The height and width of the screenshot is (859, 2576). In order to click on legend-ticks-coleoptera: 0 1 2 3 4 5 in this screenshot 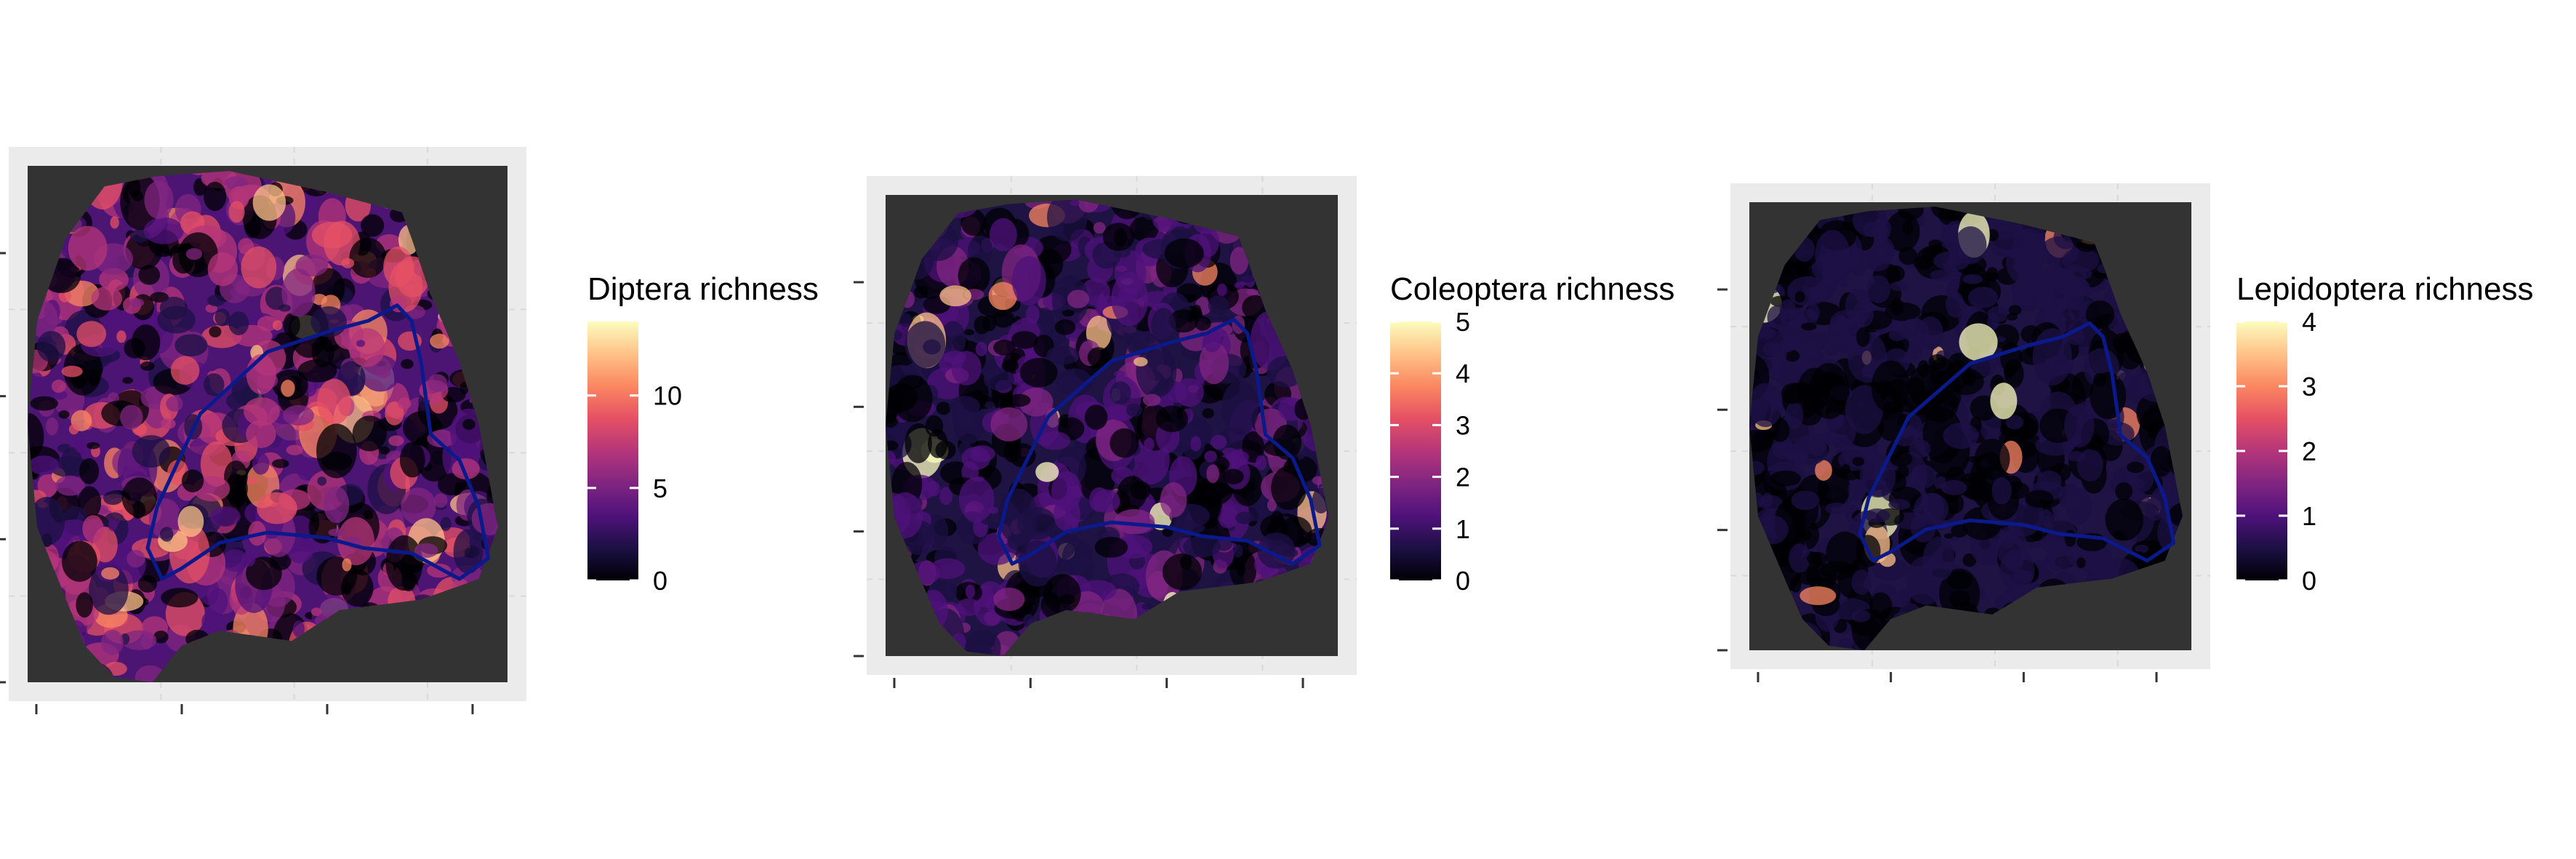, I will do `click(1430, 451)`.